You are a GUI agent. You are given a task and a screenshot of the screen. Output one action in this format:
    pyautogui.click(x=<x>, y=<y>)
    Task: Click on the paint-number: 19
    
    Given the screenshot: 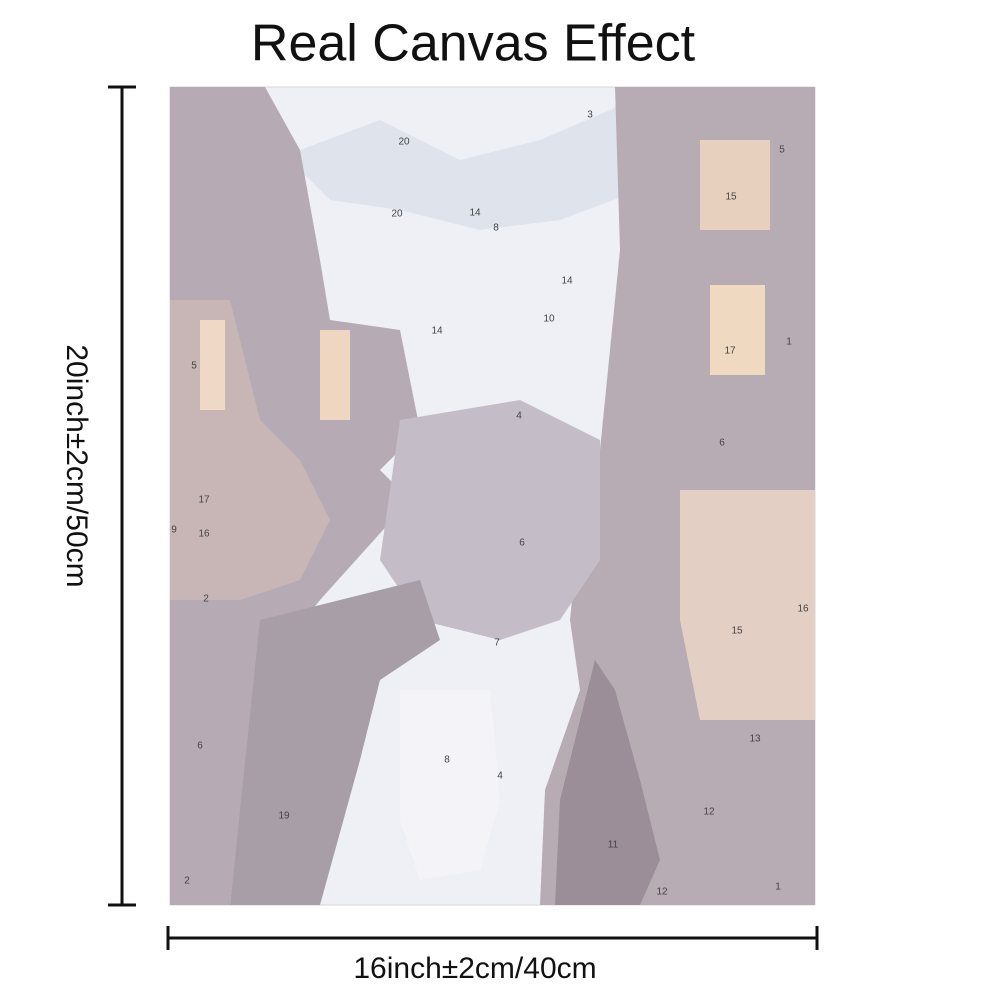 What is the action you would take?
    pyautogui.click(x=284, y=816)
    